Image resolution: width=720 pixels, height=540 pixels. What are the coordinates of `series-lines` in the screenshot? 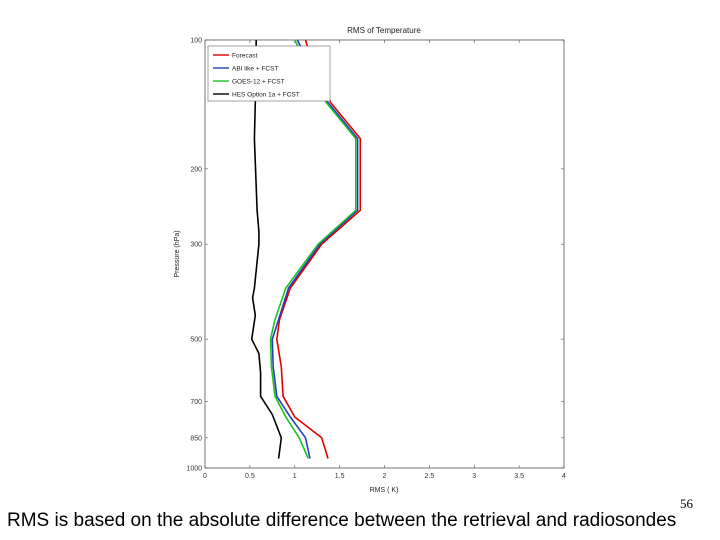 It's located at (306, 249).